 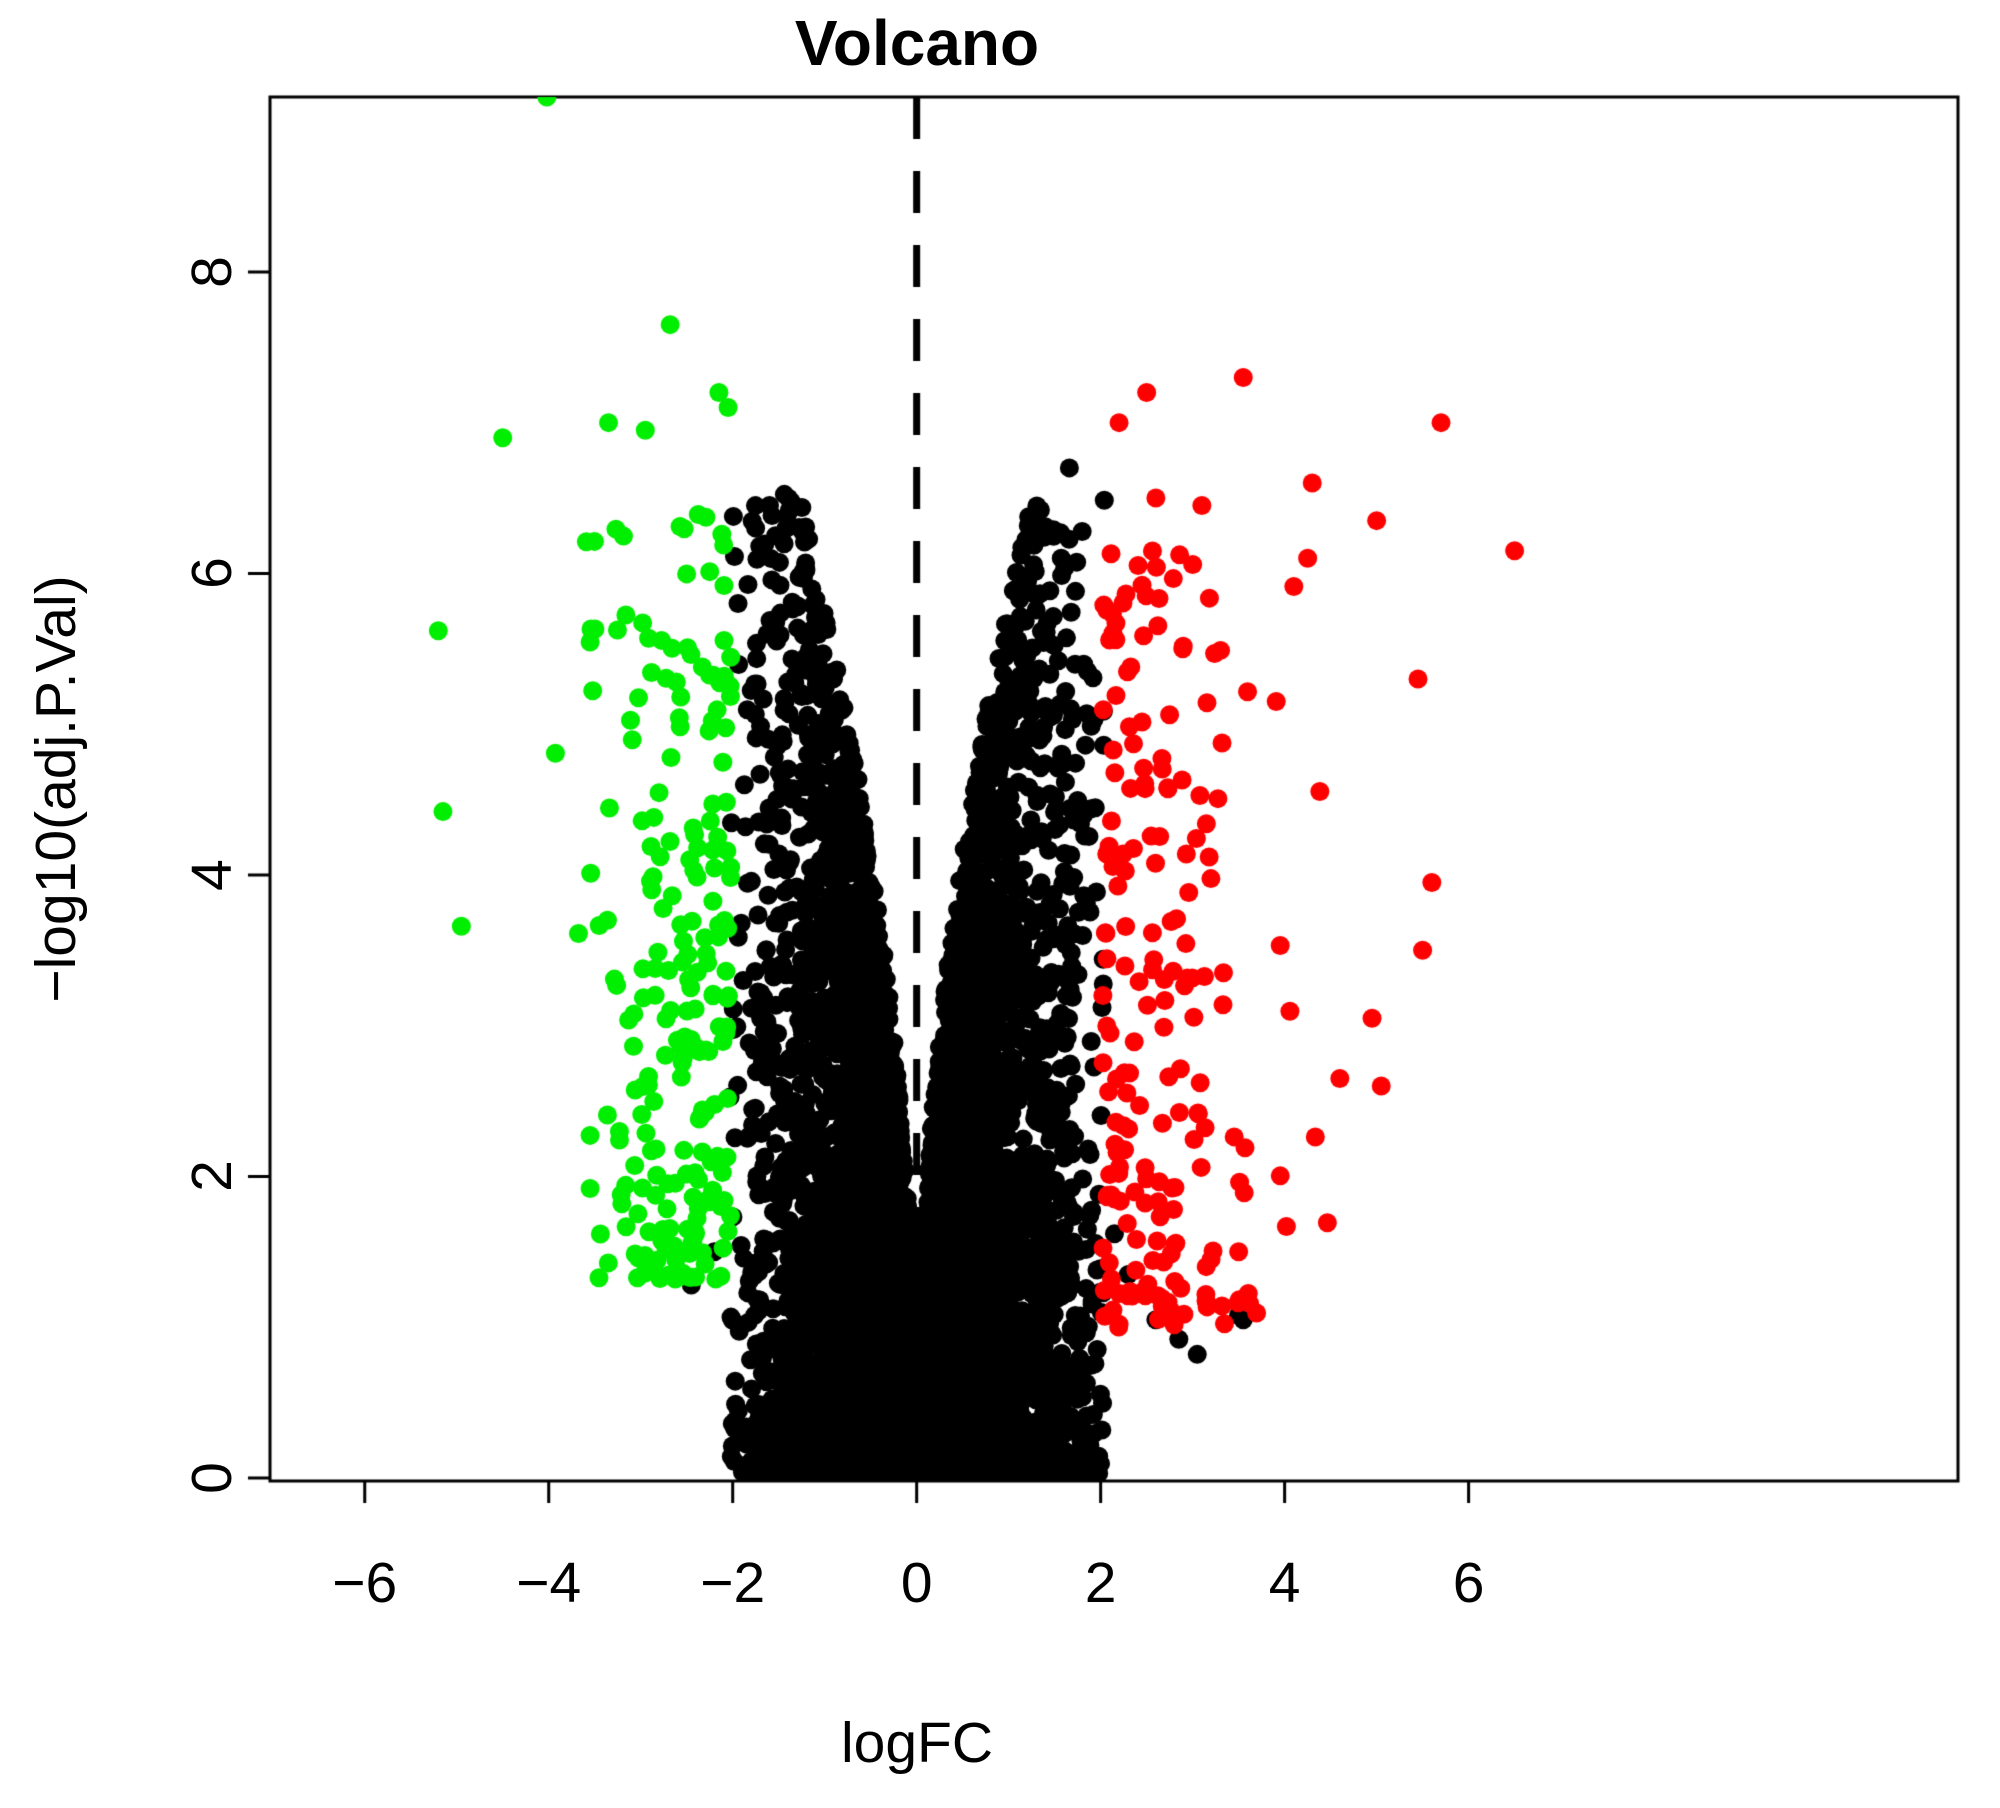 I want to click on y-axis-label: −log10(adj.P.Val), so click(x=56, y=789).